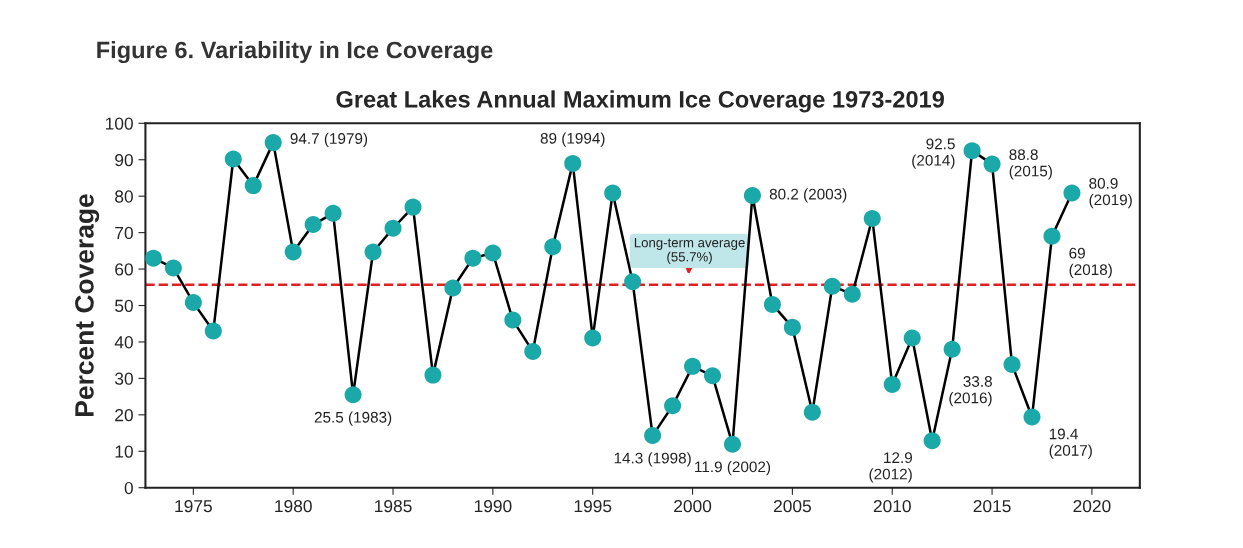  I want to click on x-tick-label: 1995, so click(593, 506).